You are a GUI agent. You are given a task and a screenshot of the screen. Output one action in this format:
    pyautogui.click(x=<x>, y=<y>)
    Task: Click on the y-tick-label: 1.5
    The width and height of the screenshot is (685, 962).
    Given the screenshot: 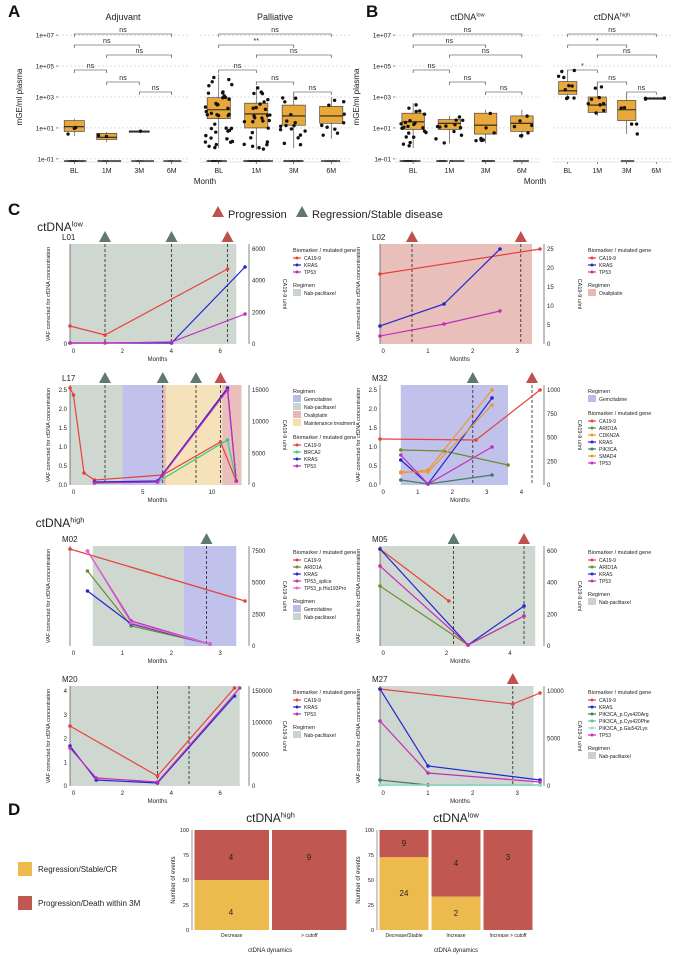 What is the action you would take?
    pyautogui.click(x=63, y=429)
    